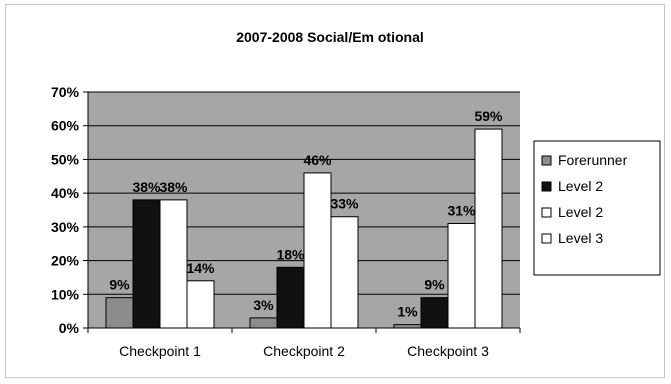 This screenshot has width=671, height=384. I want to click on y-tick-label: 10%, so click(65, 294).